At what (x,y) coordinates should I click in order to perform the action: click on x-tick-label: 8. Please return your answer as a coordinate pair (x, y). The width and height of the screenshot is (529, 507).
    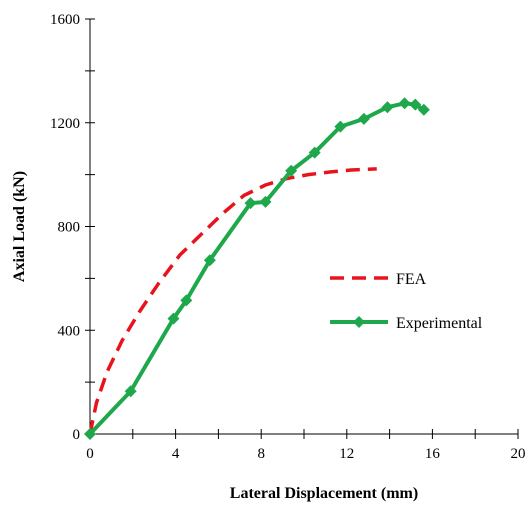
    Looking at the image, I should click on (261, 454).